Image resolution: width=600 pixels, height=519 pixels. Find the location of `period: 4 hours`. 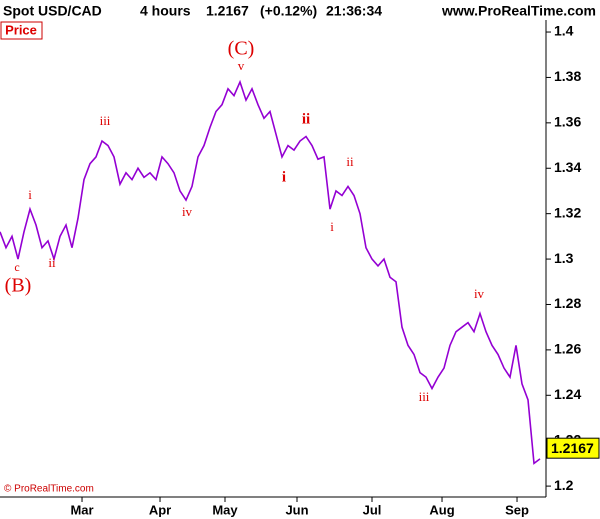

period: 4 hours is located at coordinates (165, 11).